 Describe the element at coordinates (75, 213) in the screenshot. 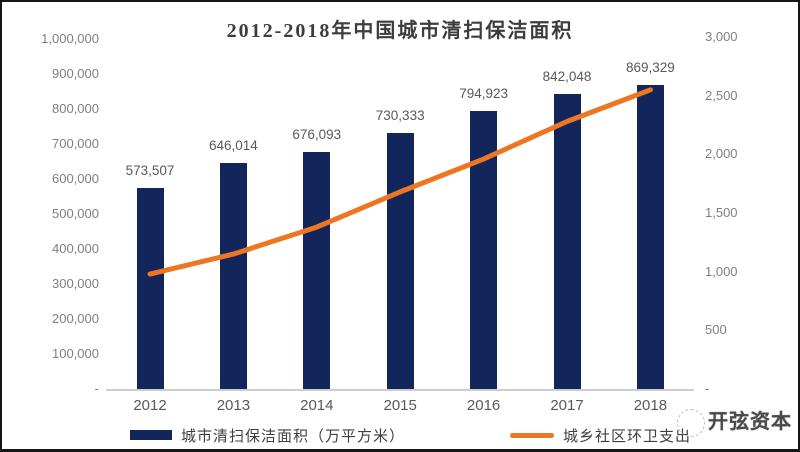

I see `left-axis-tick: 500,000` at that location.